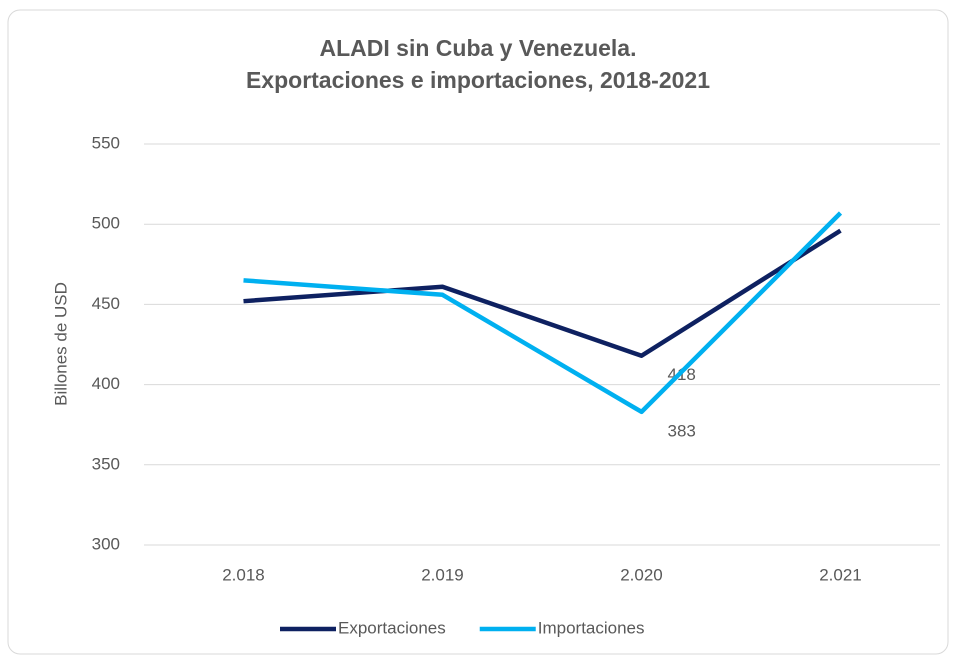 The height and width of the screenshot is (659, 957). What do you see at coordinates (392, 627) in the screenshot?
I see `legend-label: Exportaciones` at bounding box center [392, 627].